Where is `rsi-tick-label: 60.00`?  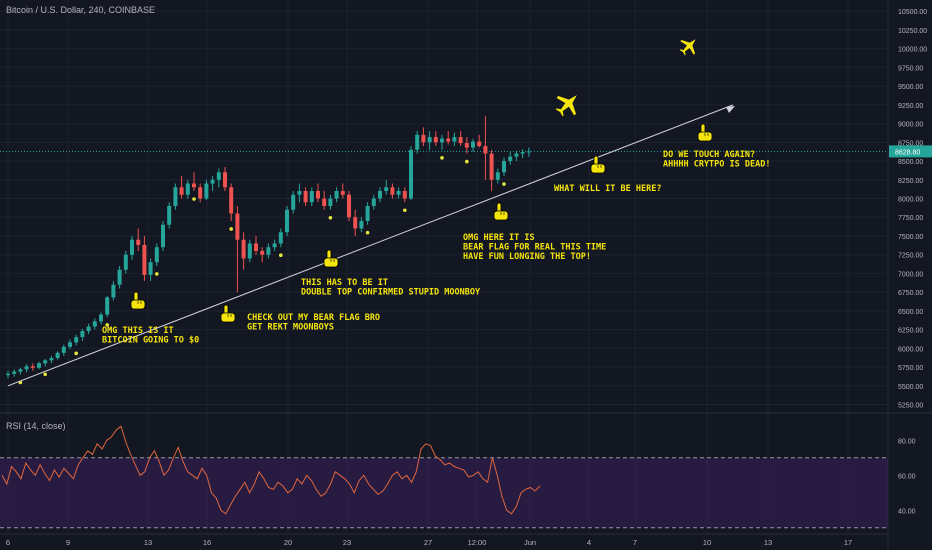 rsi-tick-label: 60.00 is located at coordinates (907, 476).